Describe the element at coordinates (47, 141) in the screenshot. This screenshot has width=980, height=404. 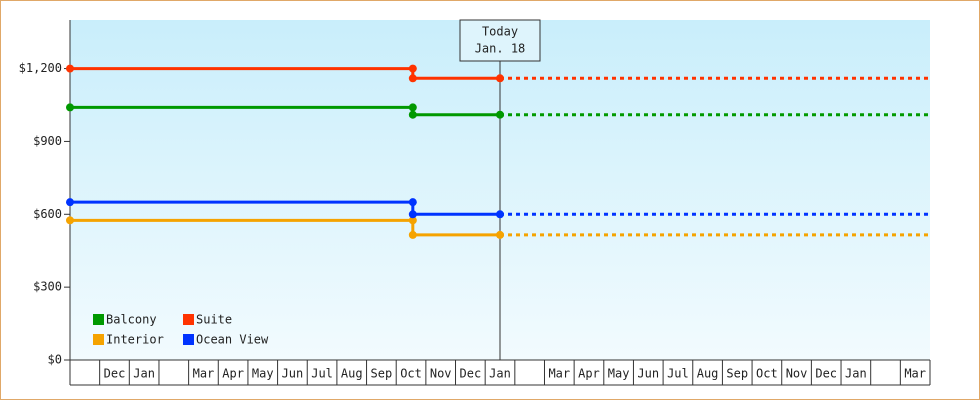
I see `y-tick-label: $900` at that location.